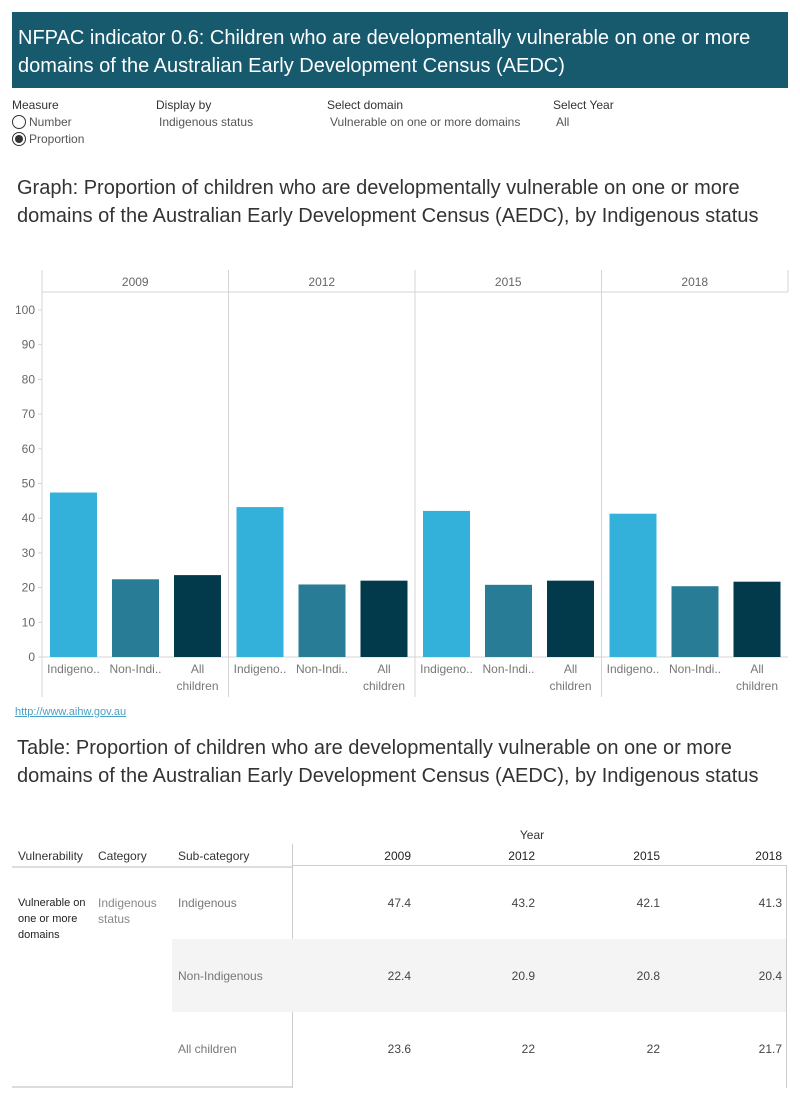 Image resolution: width=800 pixels, height=1100 pixels. Describe the element at coordinates (770, 1049) in the screenshot. I see `value-cell: 21.7` at that location.